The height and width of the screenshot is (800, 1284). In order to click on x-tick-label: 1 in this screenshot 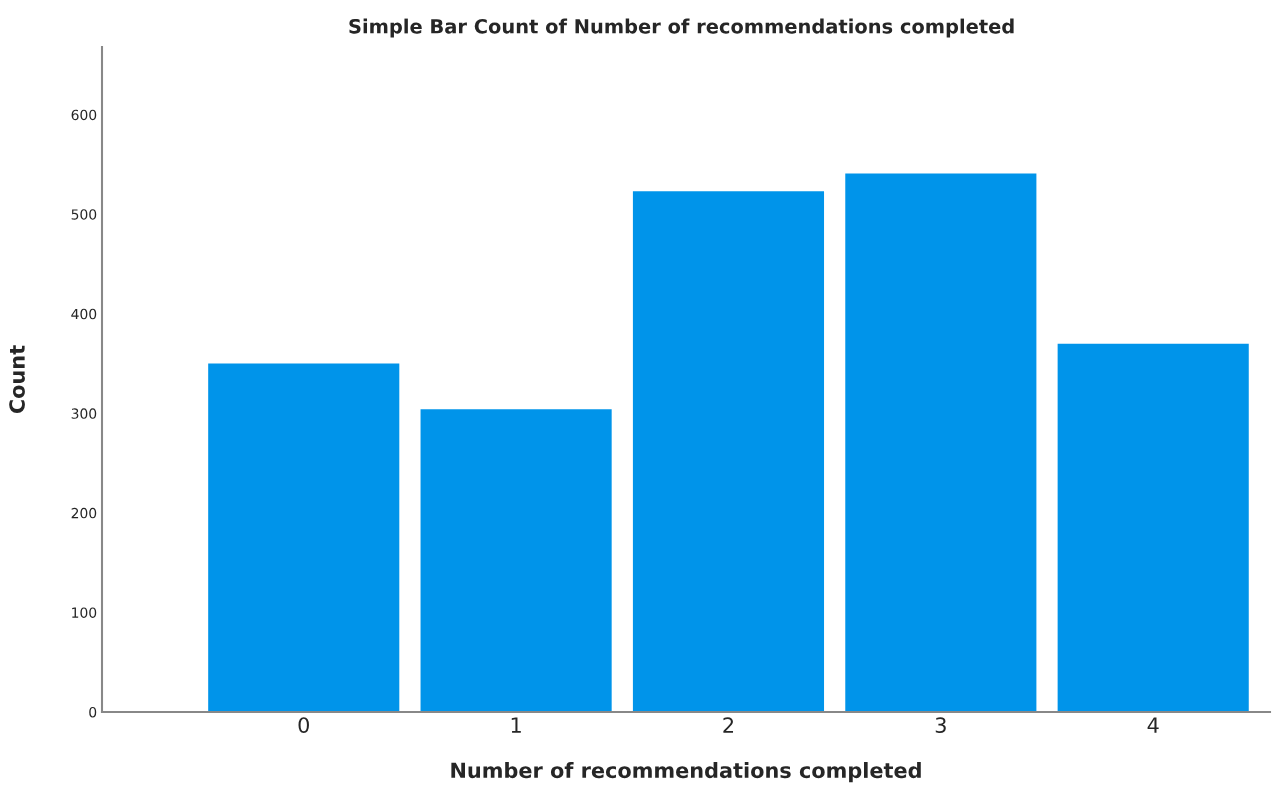, I will do `click(516, 725)`.